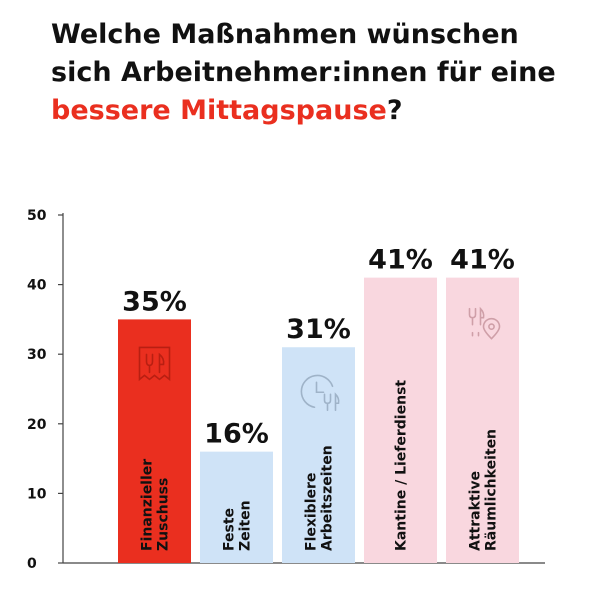 The width and height of the screenshot is (600, 600). Describe the element at coordinates (32, 564) in the screenshot. I see `y-tick-label: 0` at that location.